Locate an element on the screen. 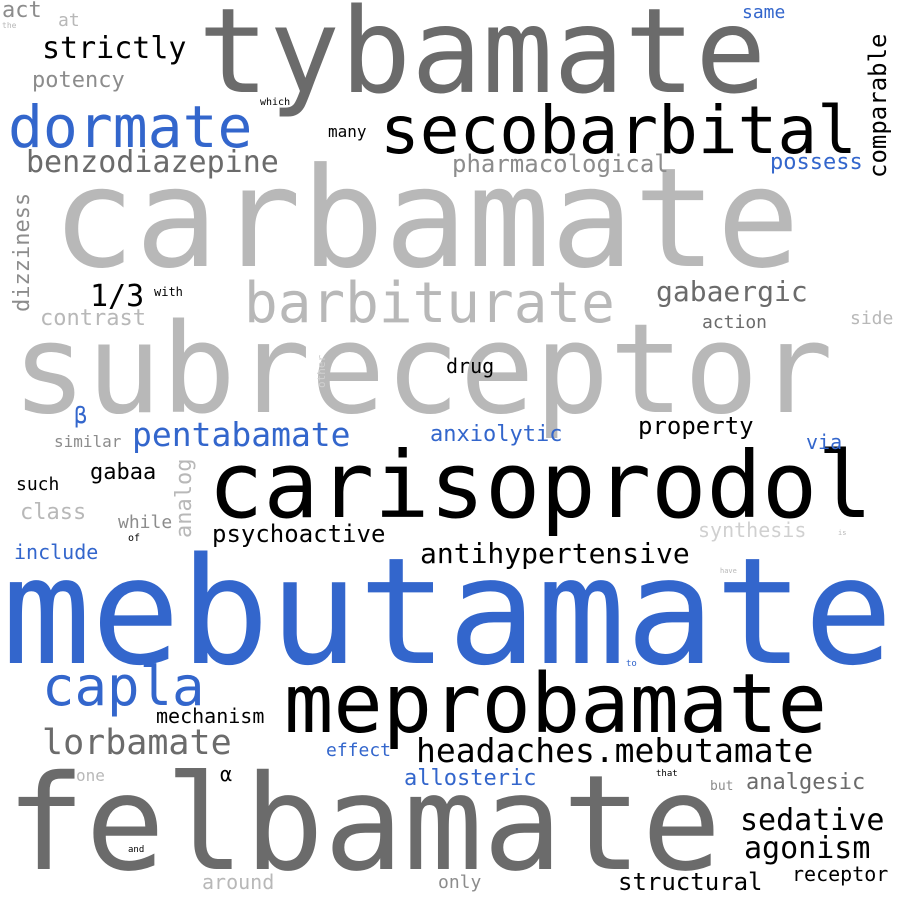  word-dormate: dormate is located at coordinates (130, 127).